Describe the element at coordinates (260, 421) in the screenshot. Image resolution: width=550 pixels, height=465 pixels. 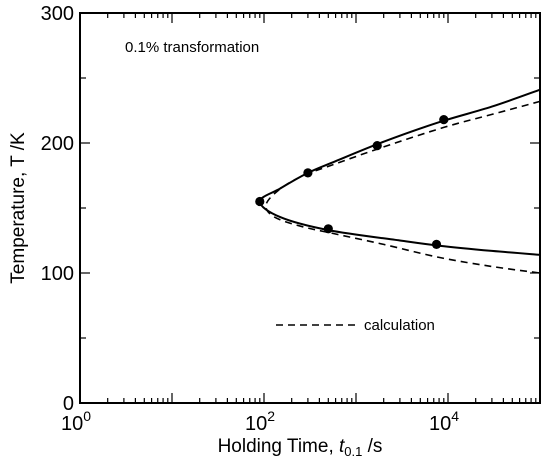
I see `x-tick-label: 10²` at that location.